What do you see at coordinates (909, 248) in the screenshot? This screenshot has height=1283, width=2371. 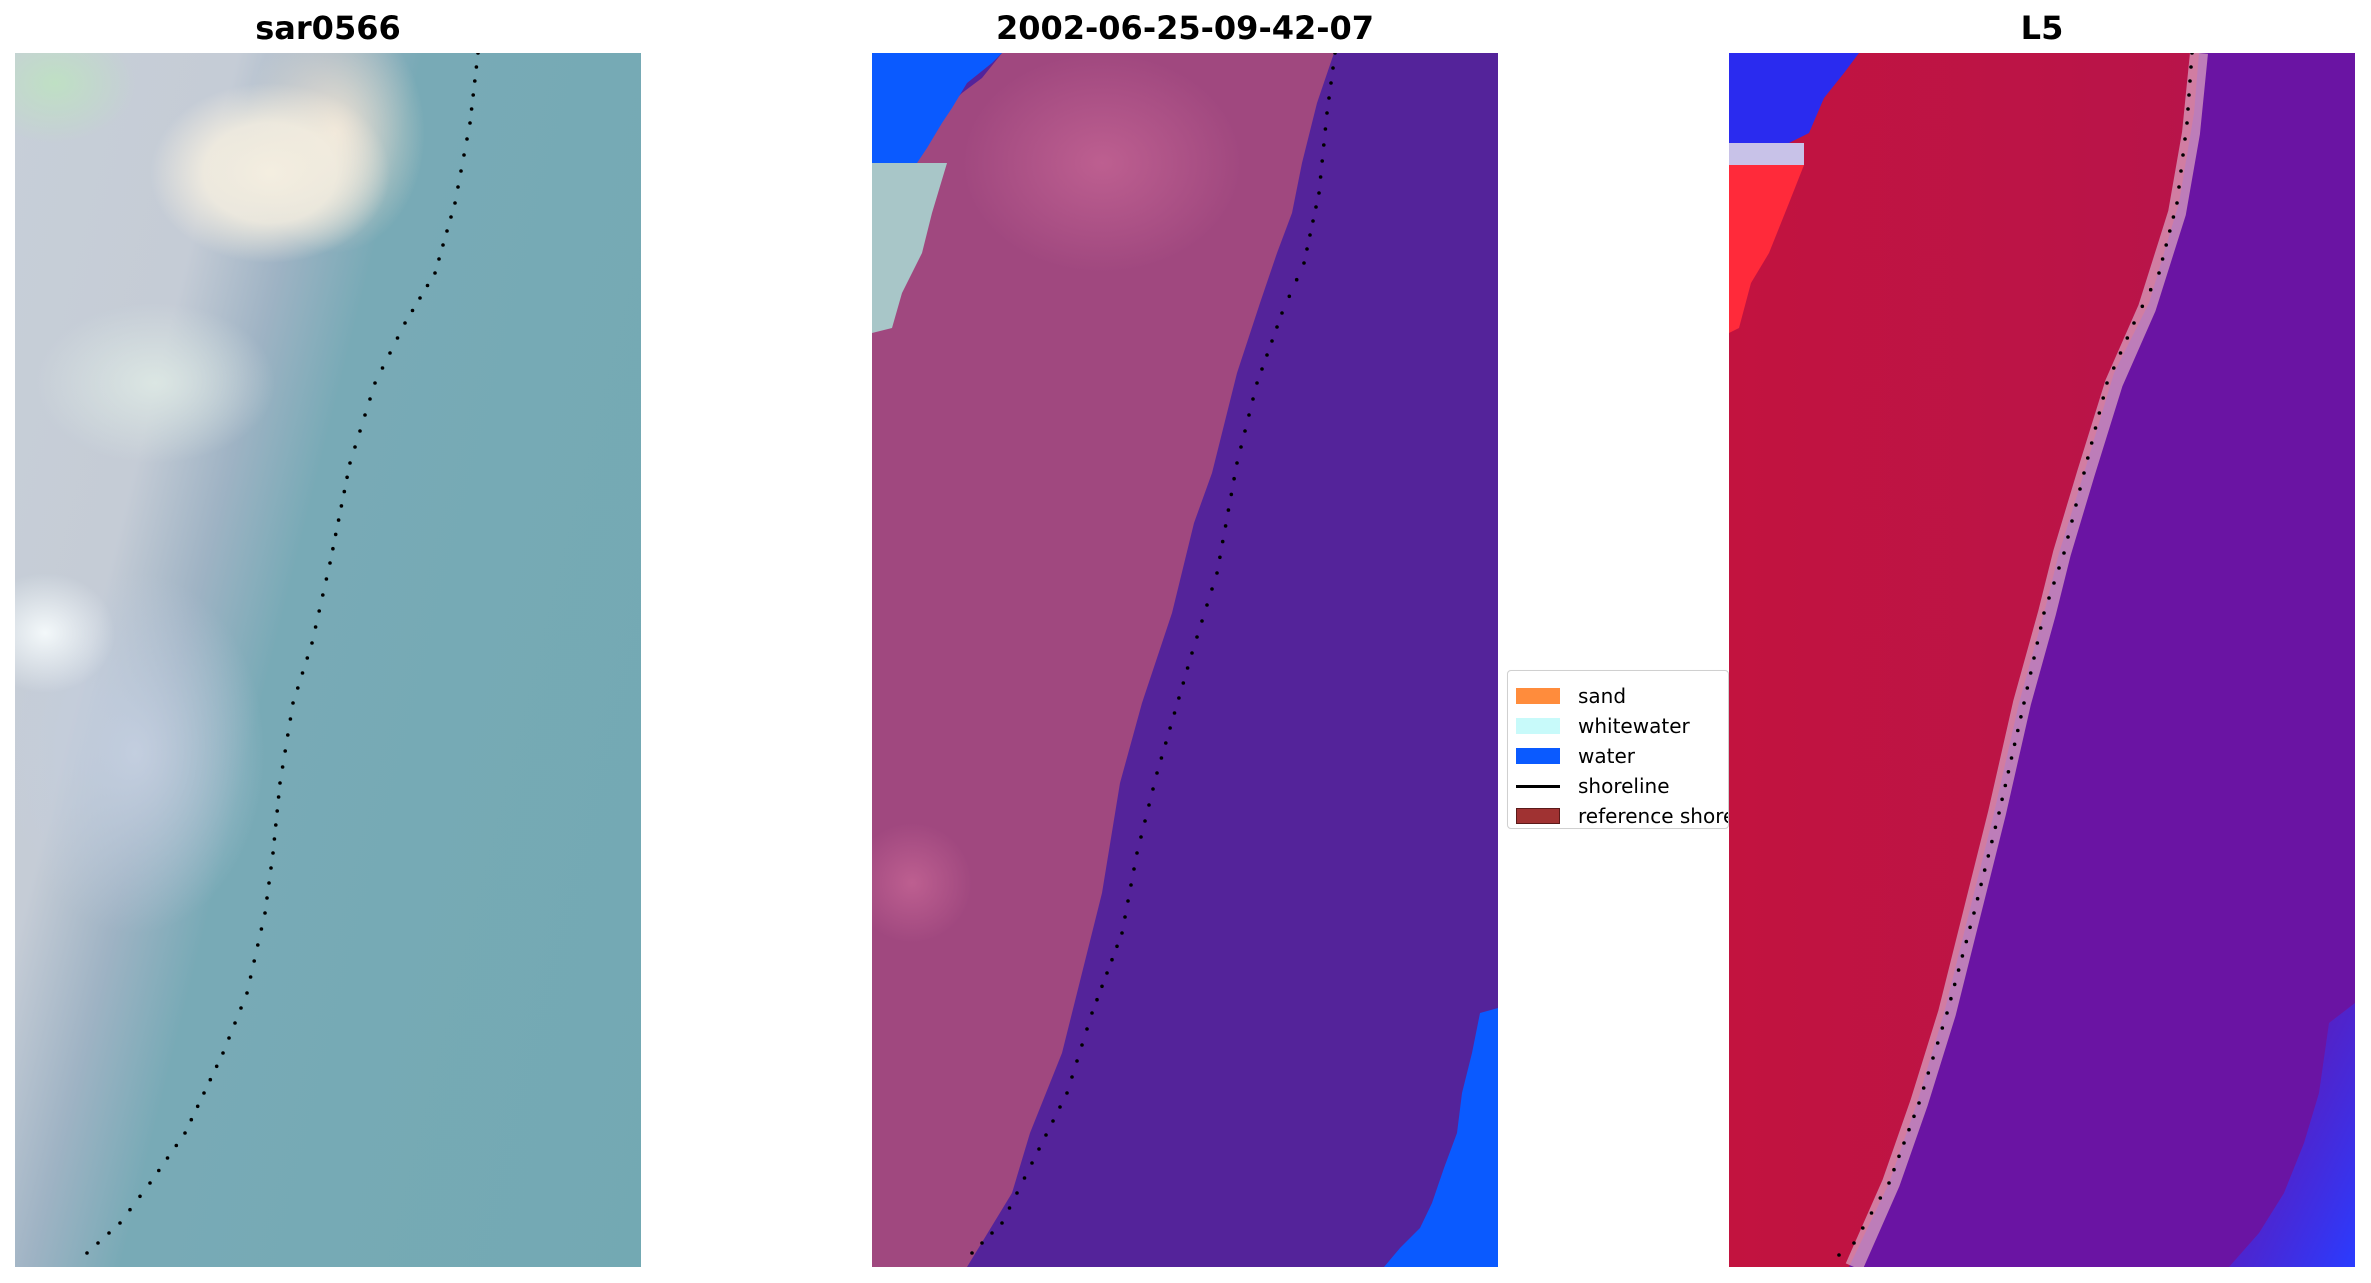 I see `whitewater-class-region` at bounding box center [909, 248].